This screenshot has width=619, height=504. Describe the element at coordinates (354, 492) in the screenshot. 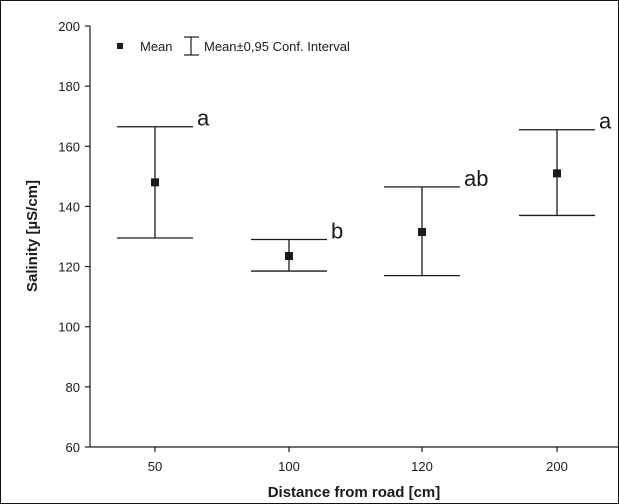

I see `x-axis-title: Distance from road [cm]` at that location.